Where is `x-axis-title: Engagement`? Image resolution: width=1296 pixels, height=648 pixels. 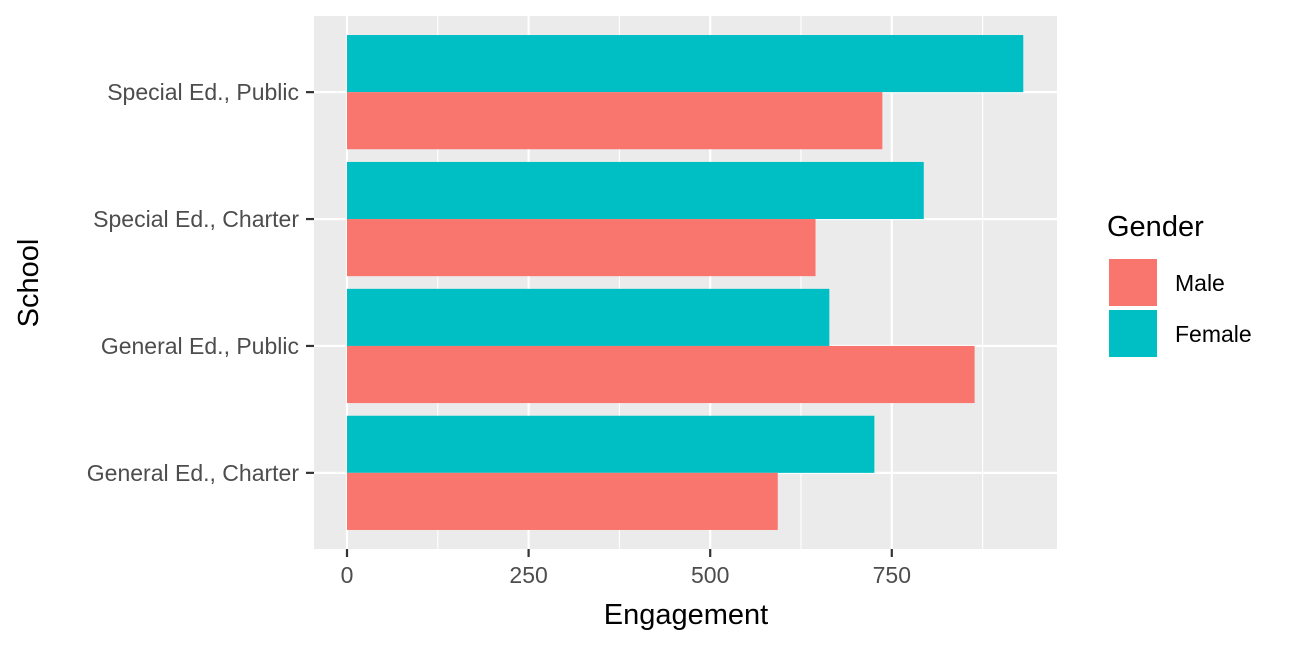 x-axis-title: Engagement is located at coordinates (686, 615).